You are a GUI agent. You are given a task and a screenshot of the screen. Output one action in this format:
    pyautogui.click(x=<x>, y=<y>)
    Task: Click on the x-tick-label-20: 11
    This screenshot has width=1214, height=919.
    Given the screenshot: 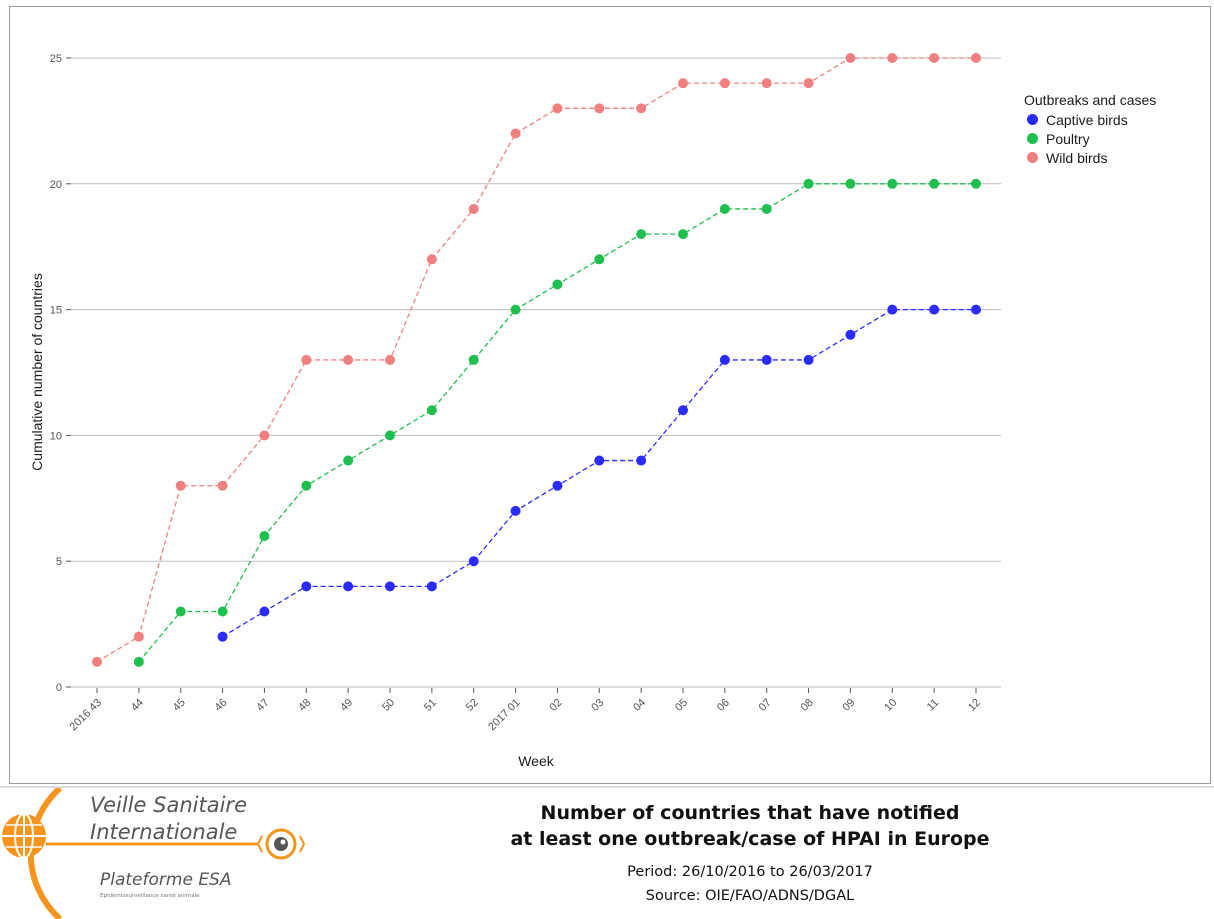 What is the action you would take?
    pyautogui.click(x=933, y=705)
    